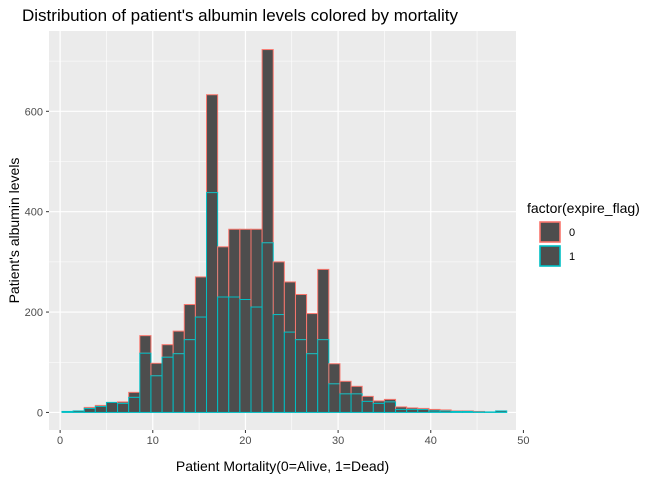 This screenshot has width=672, height=480. What do you see at coordinates (153, 441) in the screenshot?
I see `x-tick-label: 10` at bounding box center [153, 441].